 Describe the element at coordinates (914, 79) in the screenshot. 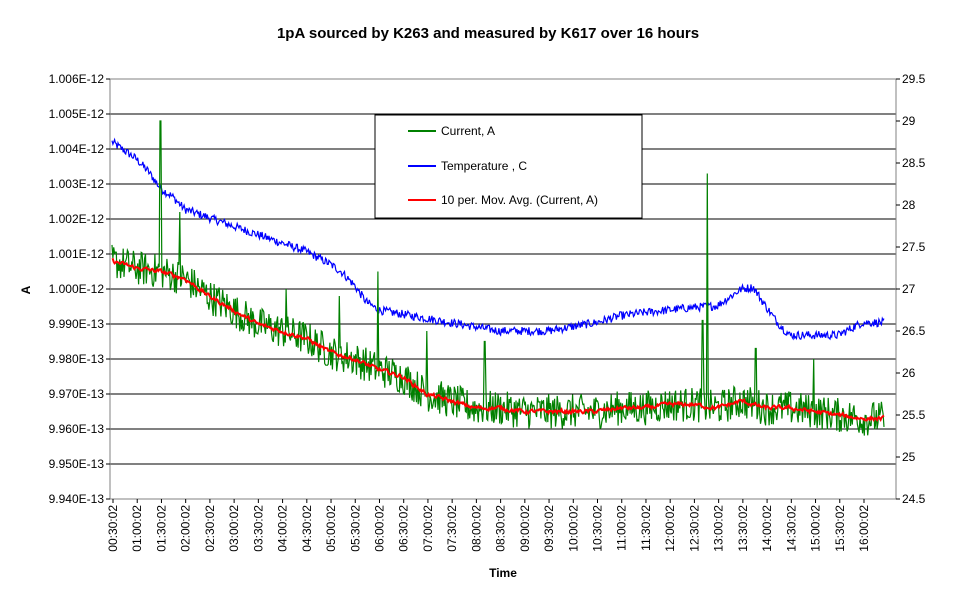

I see `y2-tick-label: 29.5` at that location.